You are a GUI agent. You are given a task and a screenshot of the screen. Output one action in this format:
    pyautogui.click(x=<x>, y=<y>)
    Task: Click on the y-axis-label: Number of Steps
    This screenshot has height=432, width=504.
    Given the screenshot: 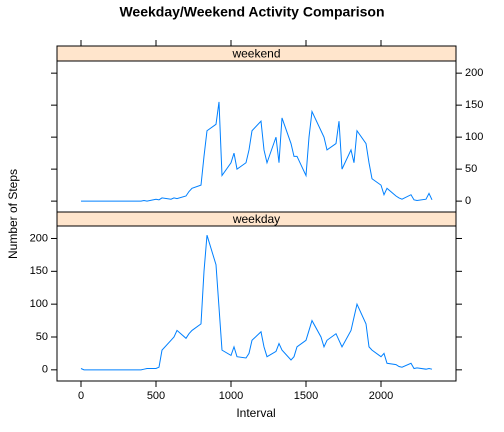 What is the action you would take?
    pyautogui.click(x=13, y=214)
    